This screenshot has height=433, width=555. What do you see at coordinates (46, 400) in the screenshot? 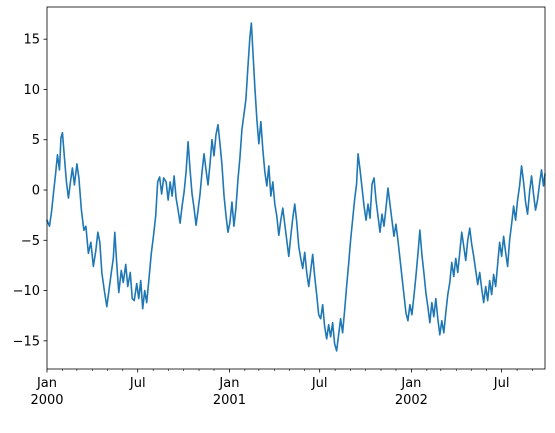
I see `x-tick-year-label: 2000` at bounding box center [46, 400].